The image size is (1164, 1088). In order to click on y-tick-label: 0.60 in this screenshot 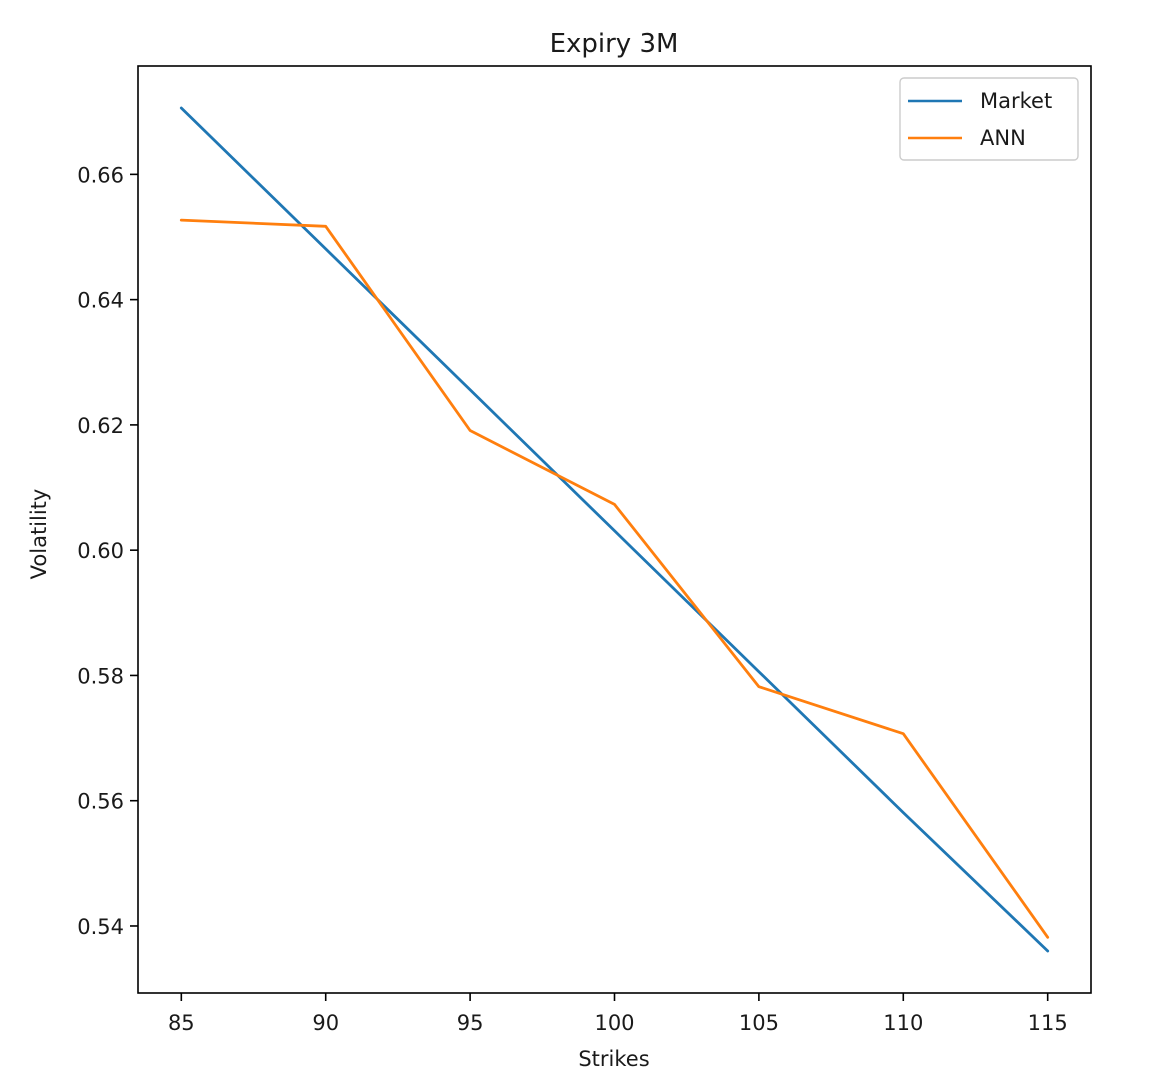, I will do `click(100, 551)`.